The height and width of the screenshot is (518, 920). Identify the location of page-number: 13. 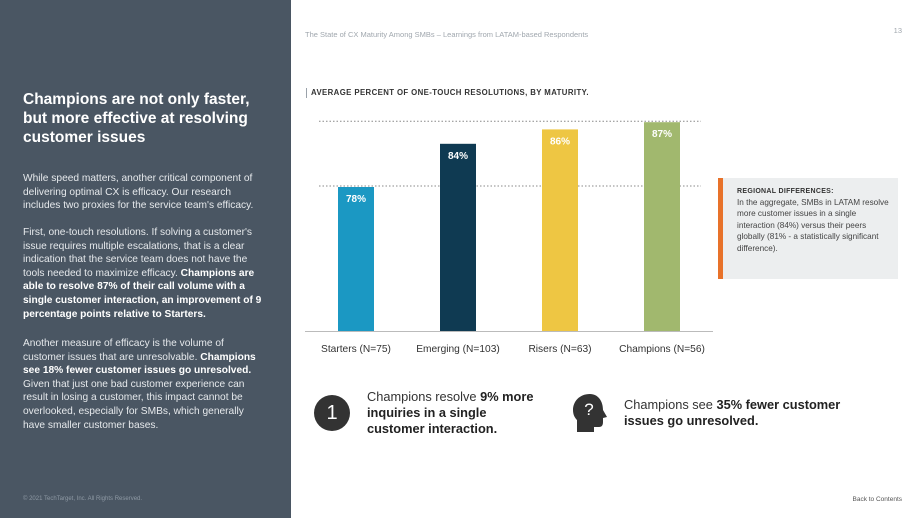
(897, 30).